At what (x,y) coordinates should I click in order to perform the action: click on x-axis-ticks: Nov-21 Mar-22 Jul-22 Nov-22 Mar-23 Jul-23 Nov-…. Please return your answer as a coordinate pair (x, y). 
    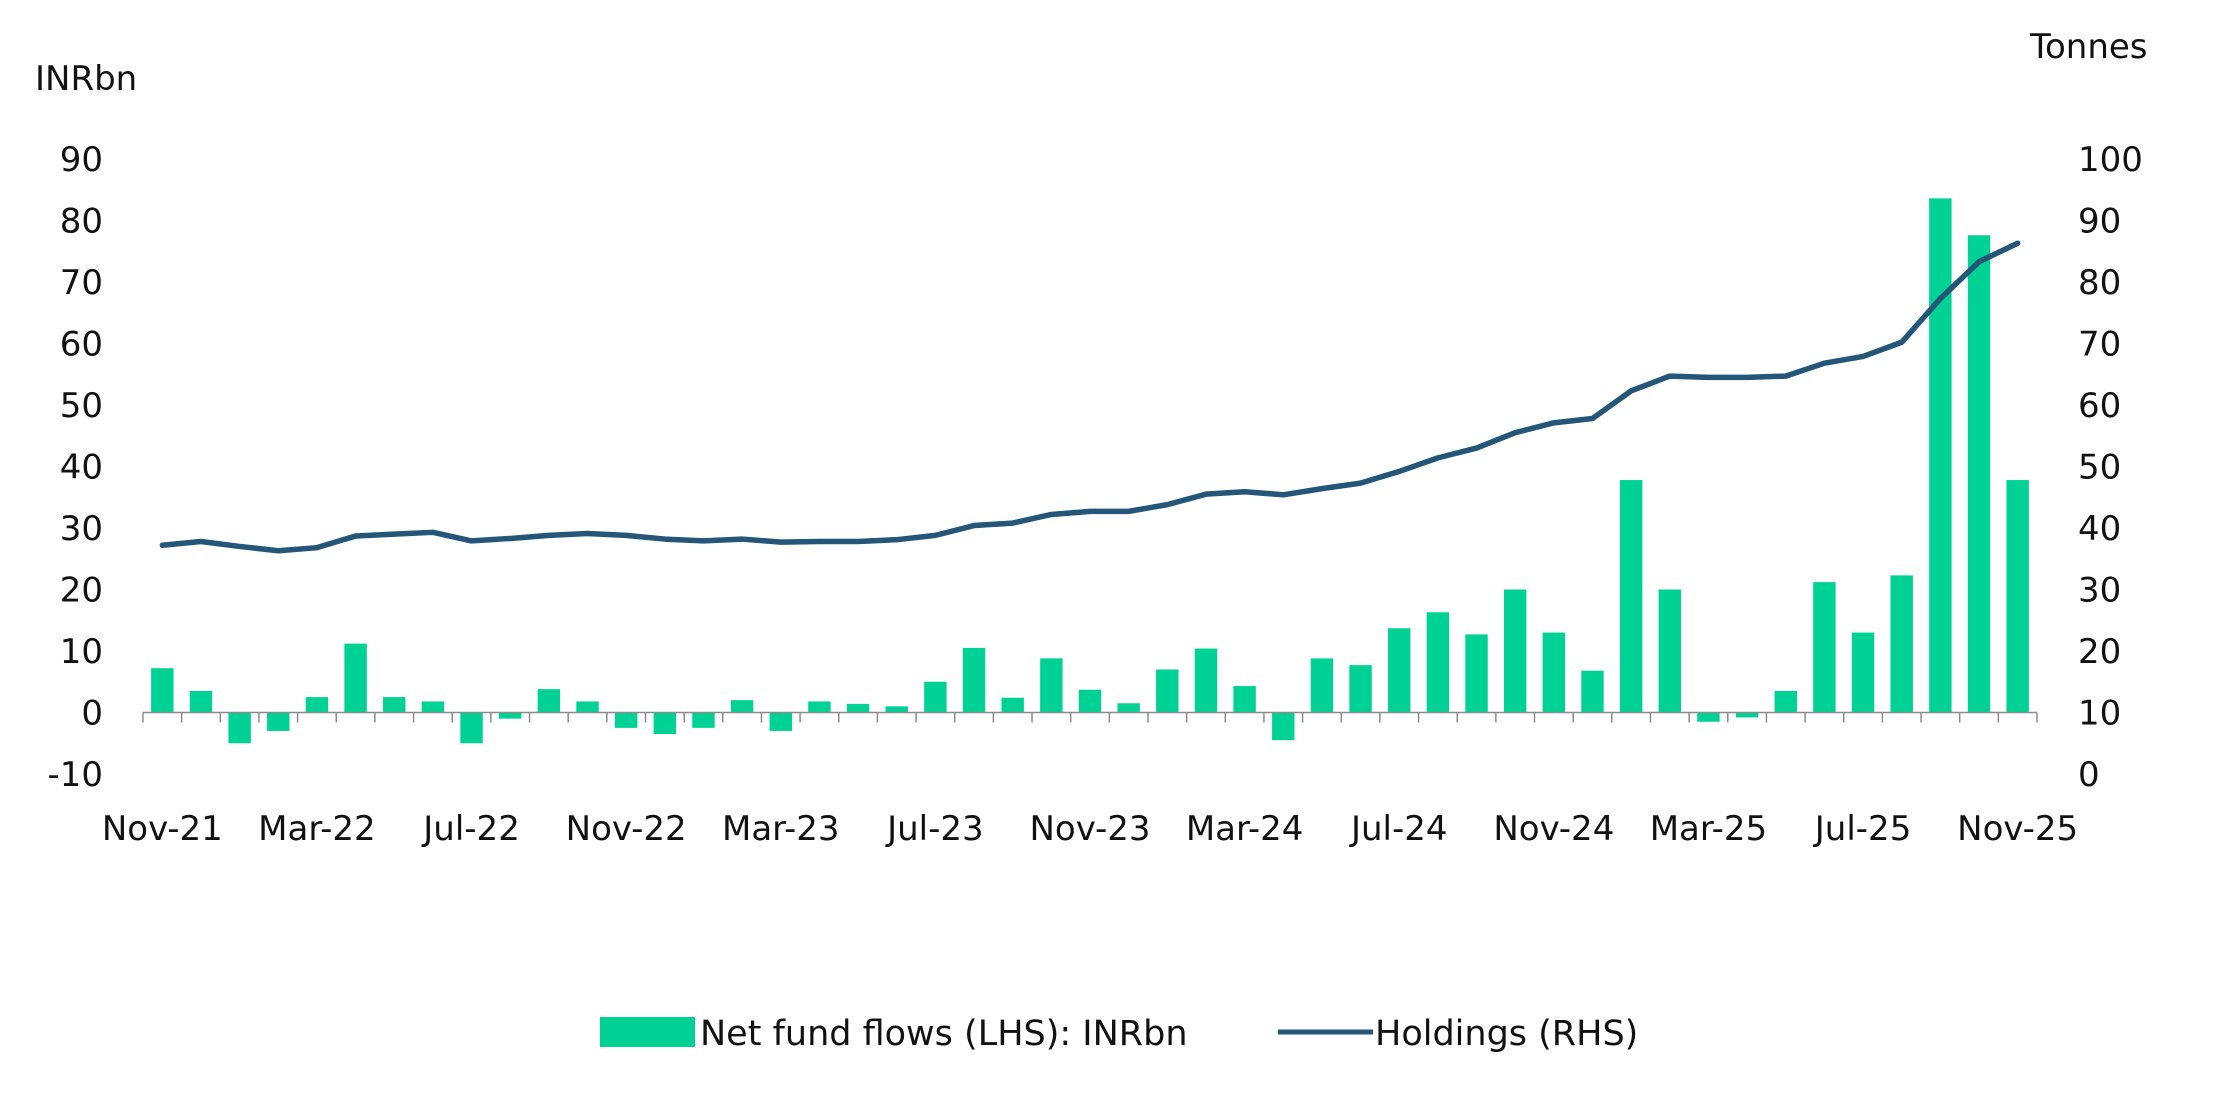
    Looking at the image, I should click on (1090, 829).